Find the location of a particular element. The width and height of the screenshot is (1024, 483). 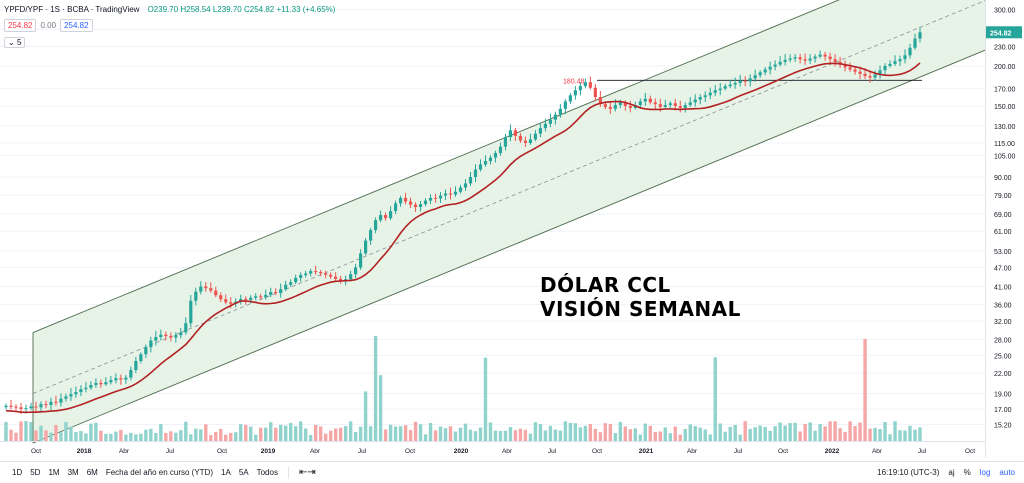

range-ytd: Fecha del año en curso (YTD) is located at coordinates (159, 472).